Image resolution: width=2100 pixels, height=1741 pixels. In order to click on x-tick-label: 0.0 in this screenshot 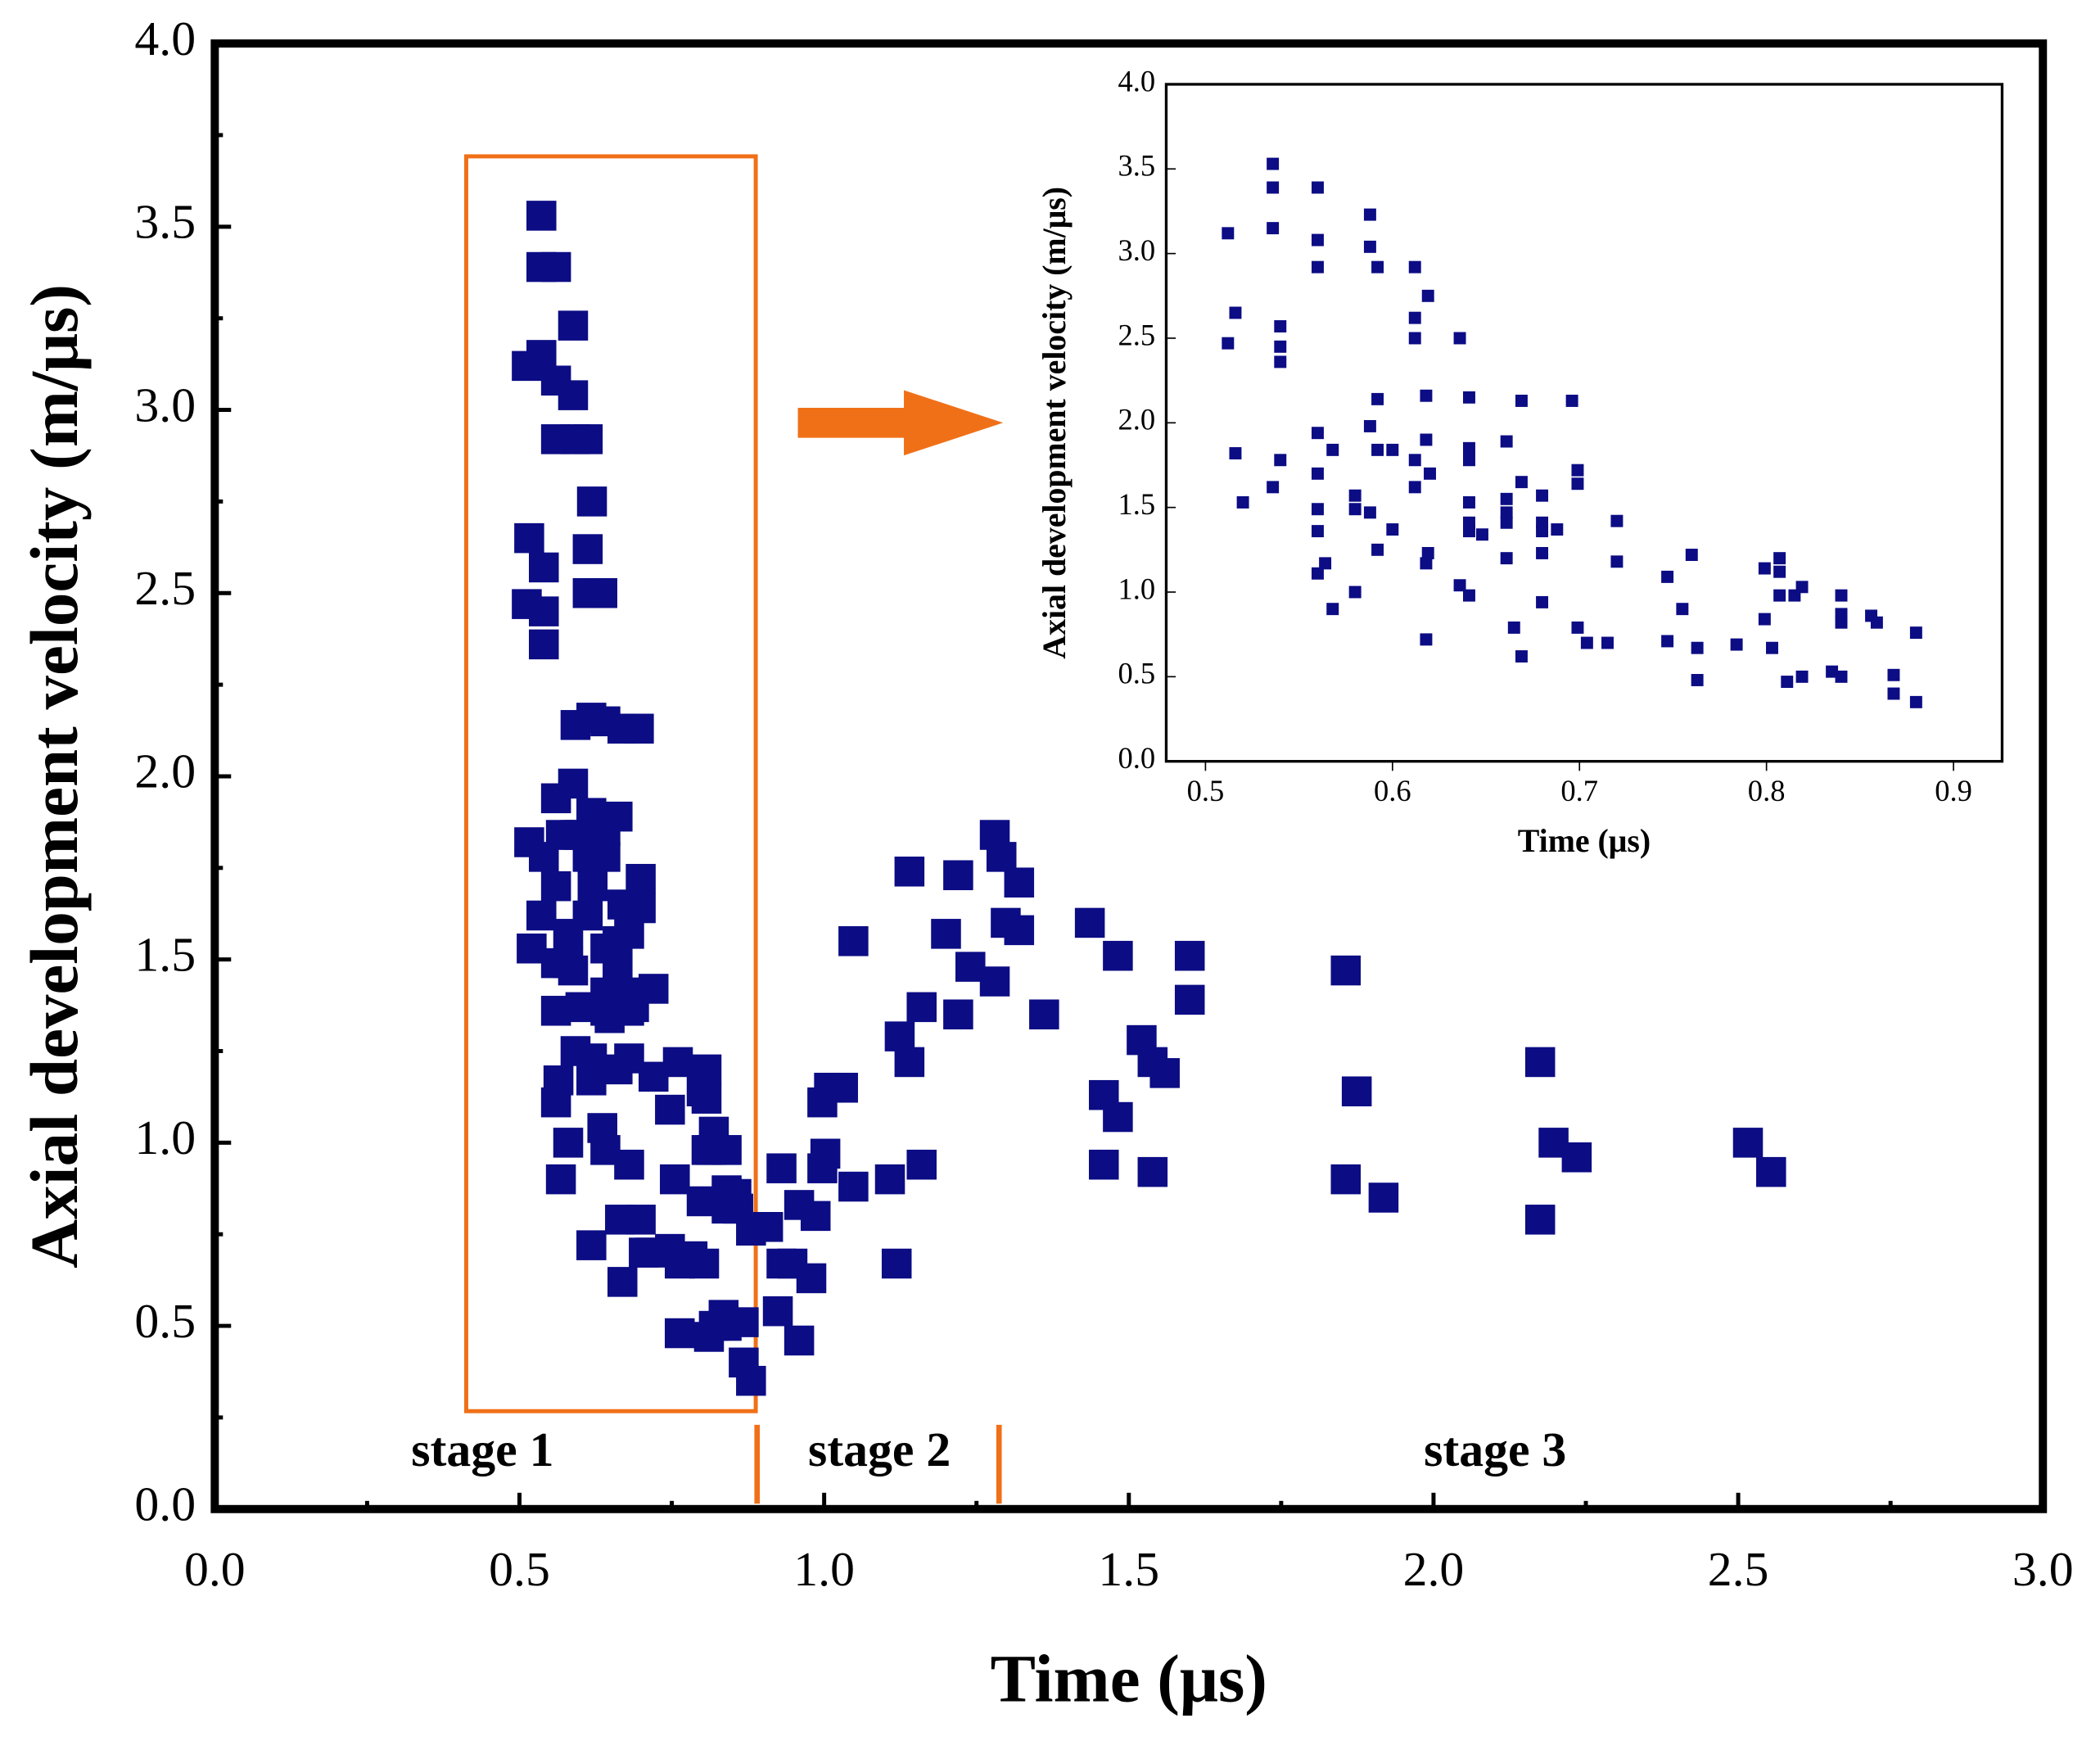, I will do `click(215, 1569)`.